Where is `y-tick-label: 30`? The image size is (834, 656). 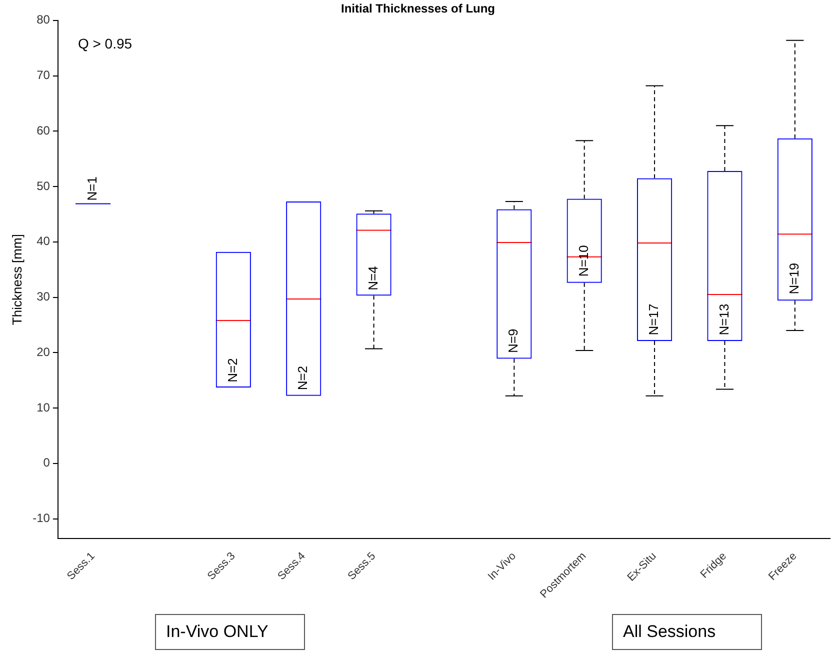
y-tick-label: 30 is located at coordinates (43, 297).